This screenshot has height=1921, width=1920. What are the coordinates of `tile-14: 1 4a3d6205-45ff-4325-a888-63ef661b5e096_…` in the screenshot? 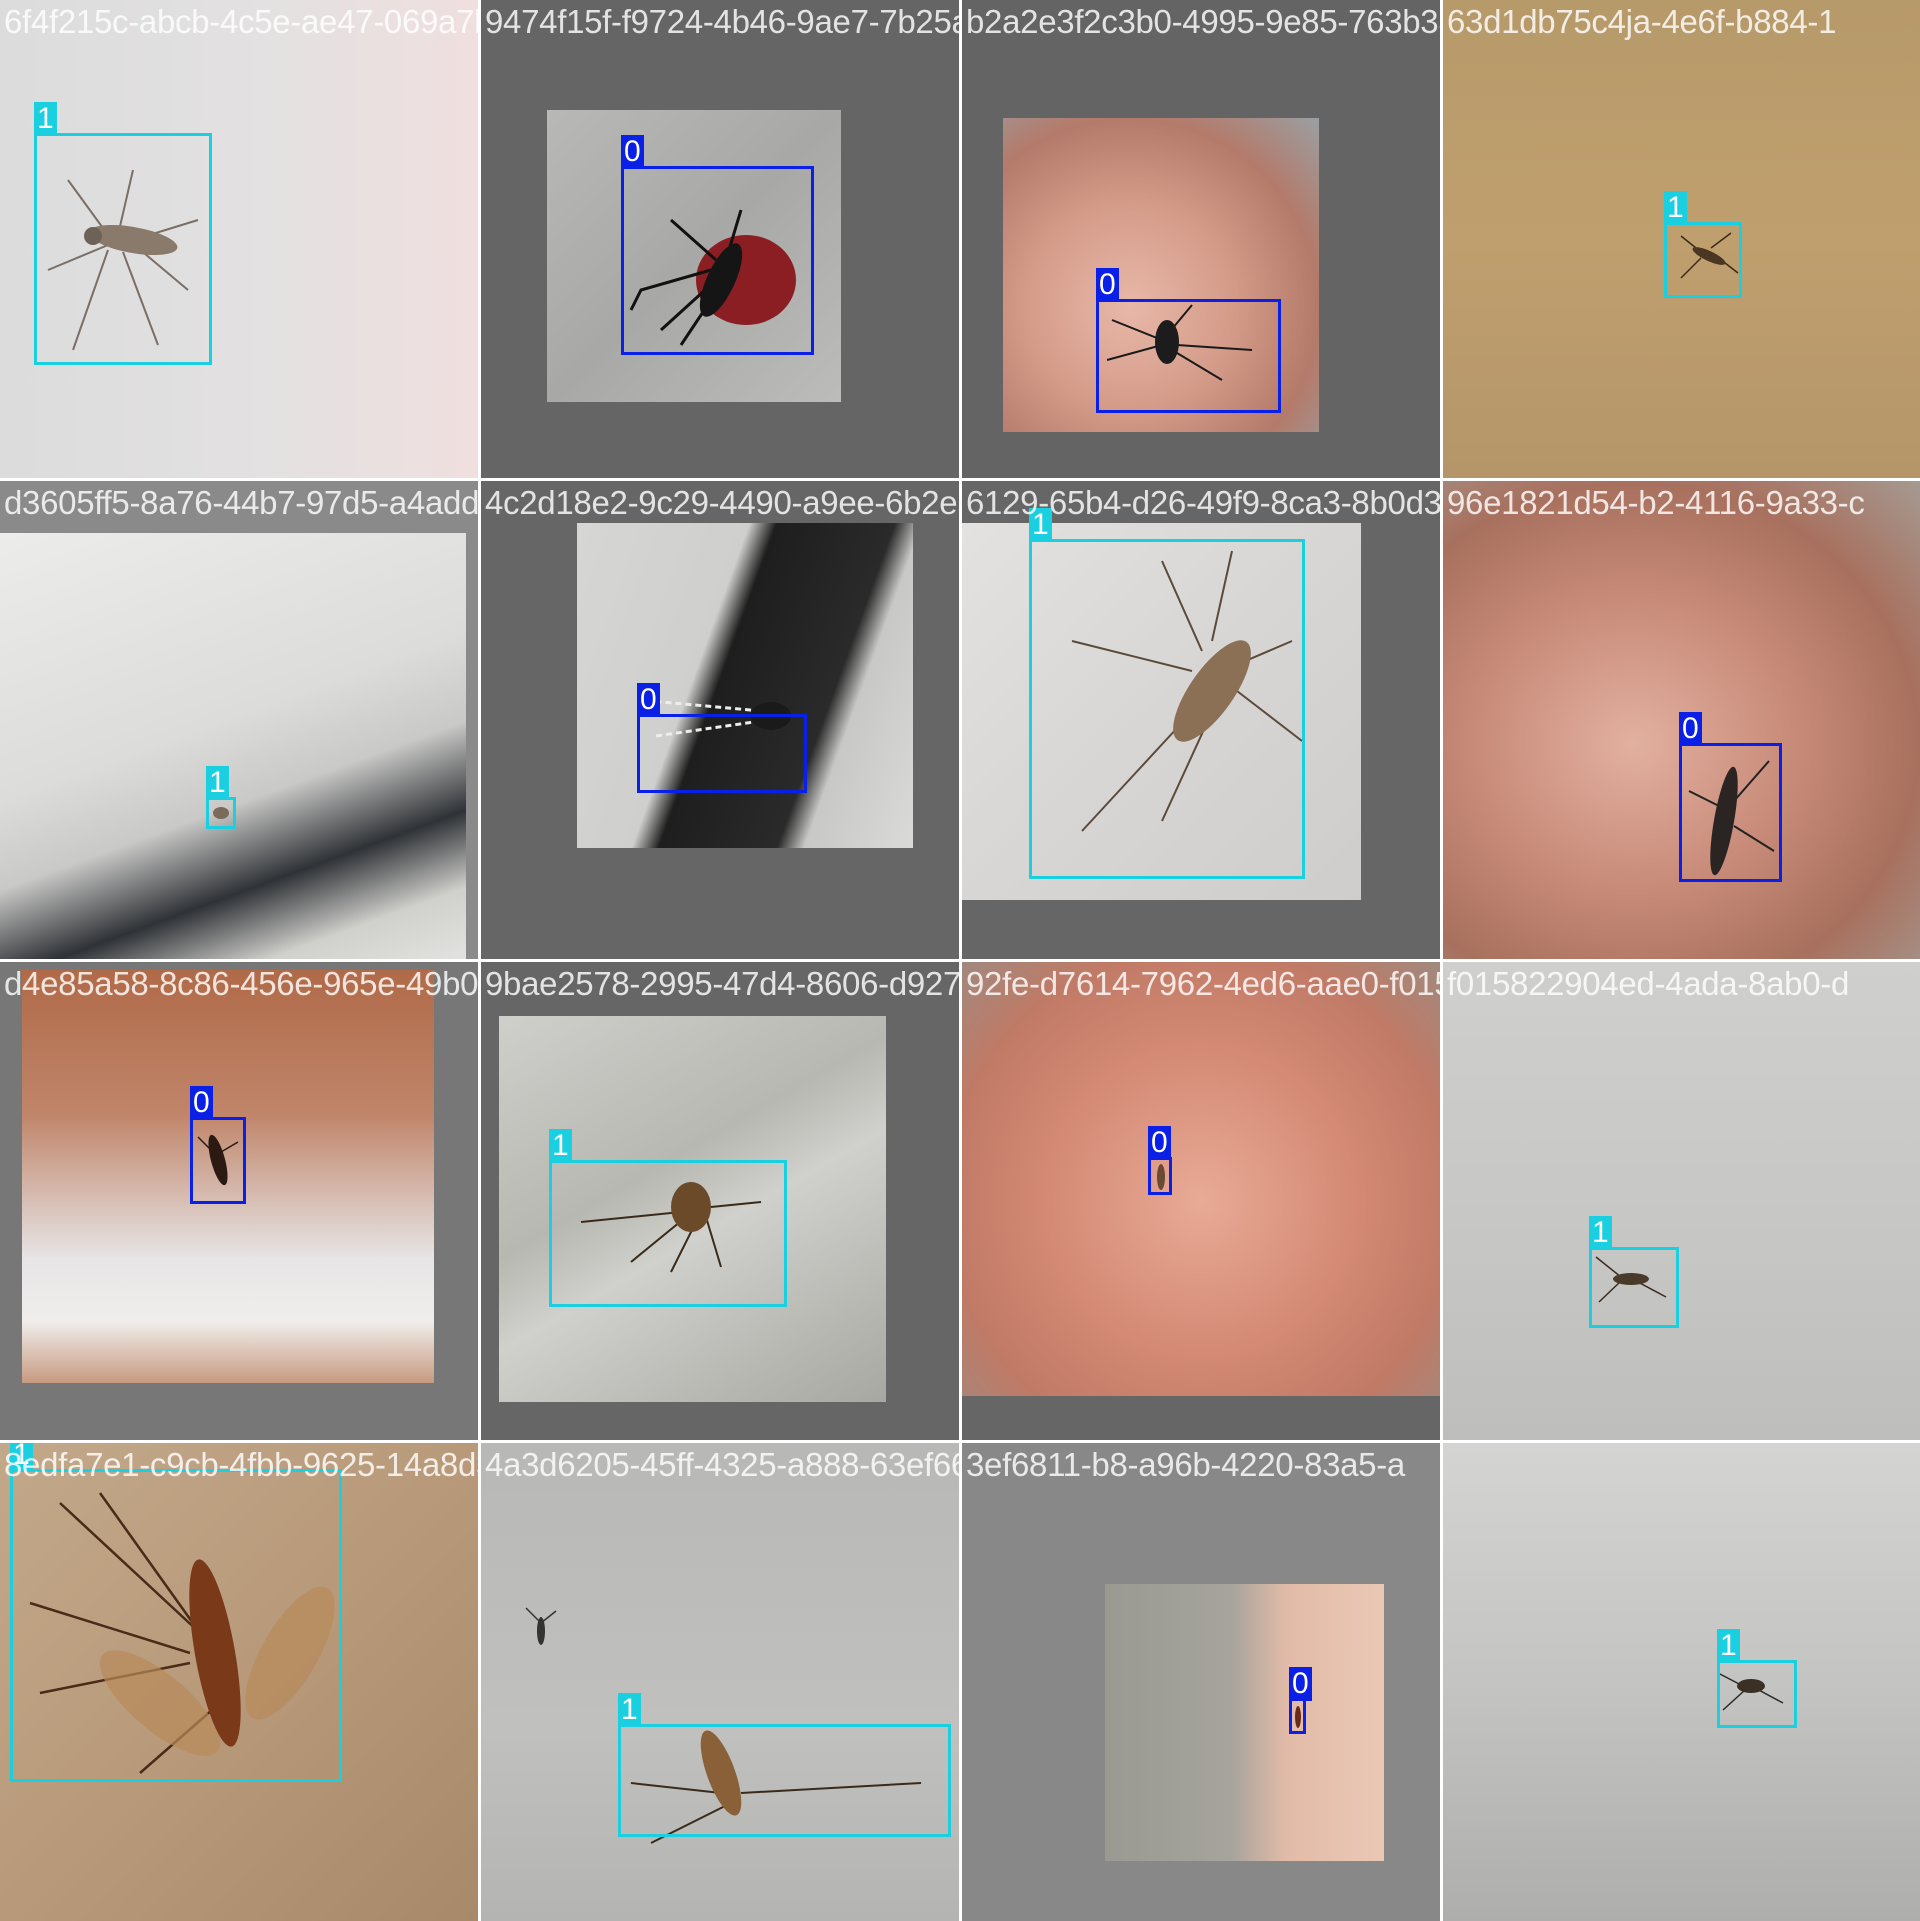 It's located at (720, 1682).